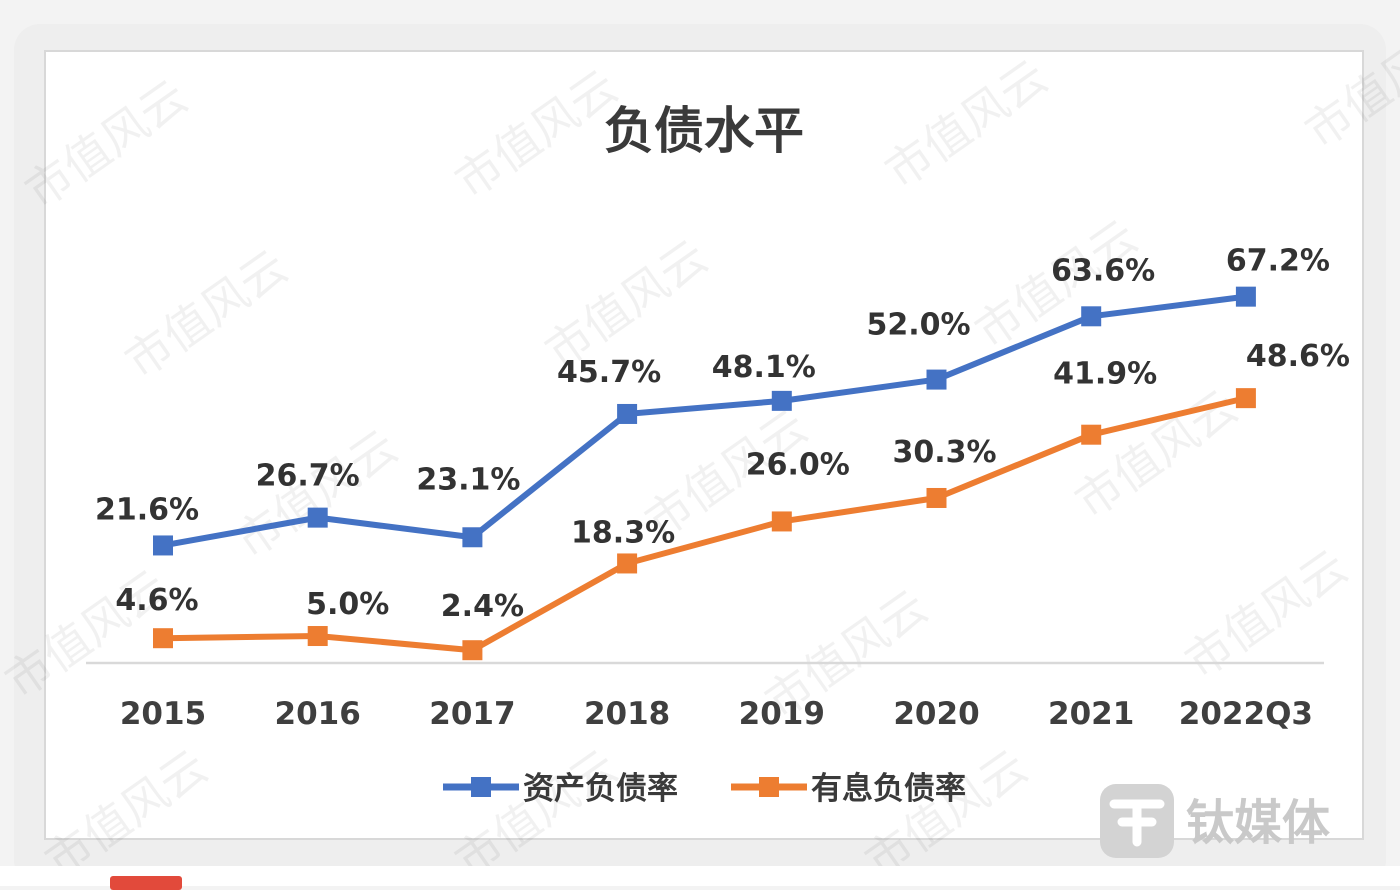  What do you see at coordinates (704, 131) in the screenshot?
I see `chart-title: 负债水平` at bounding box center [704, 131].